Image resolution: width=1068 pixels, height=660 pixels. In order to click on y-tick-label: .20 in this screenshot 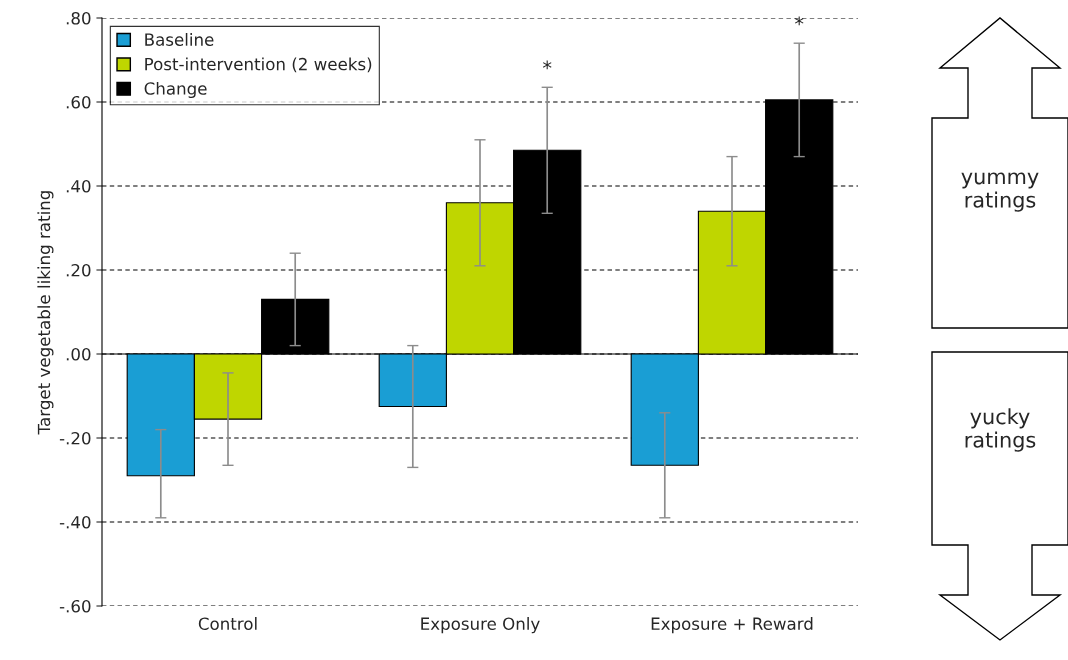, I will do `click(78, 270)`.